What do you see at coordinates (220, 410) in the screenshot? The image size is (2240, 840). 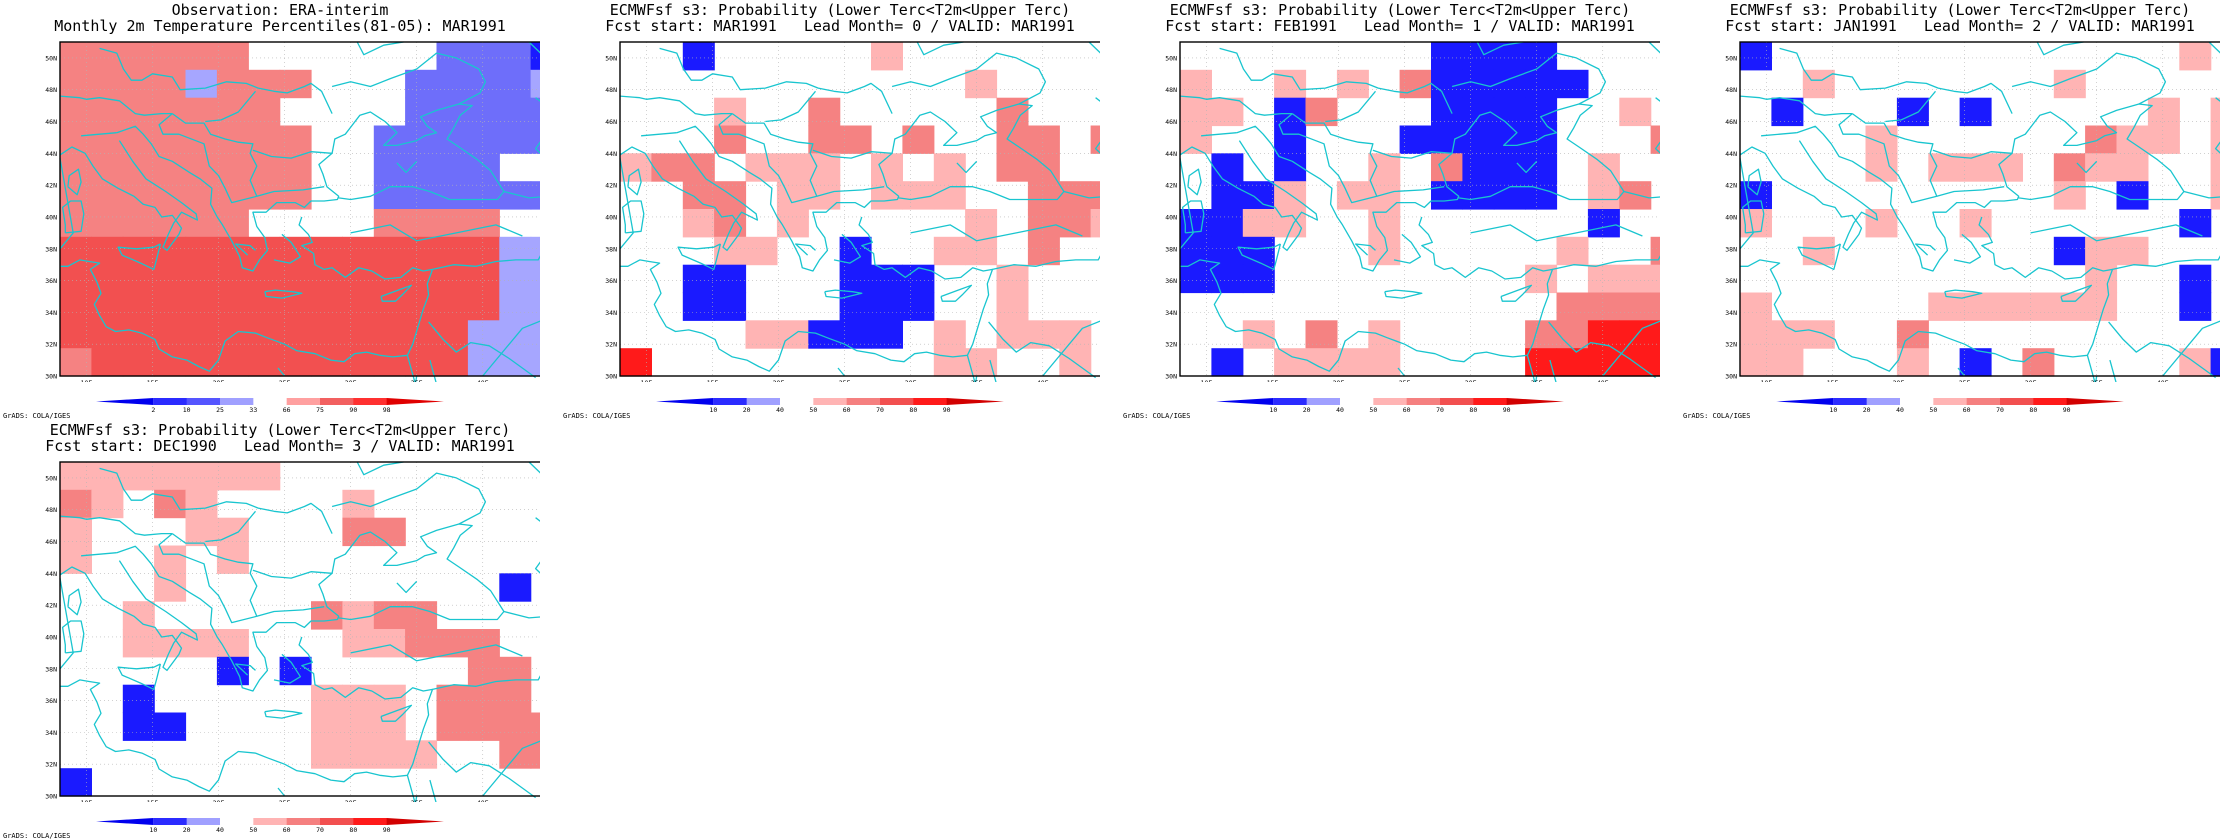 I see `colorbar-tick-label: 25` at bounding box center [220, 410].